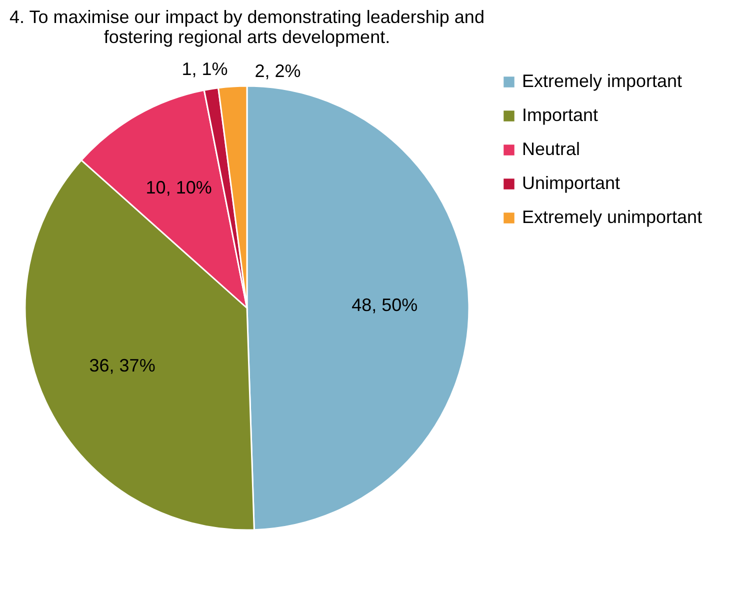  Describe the element at coordinates (560, 115) in the screenshot. I see `legend-label: Important` at that location.